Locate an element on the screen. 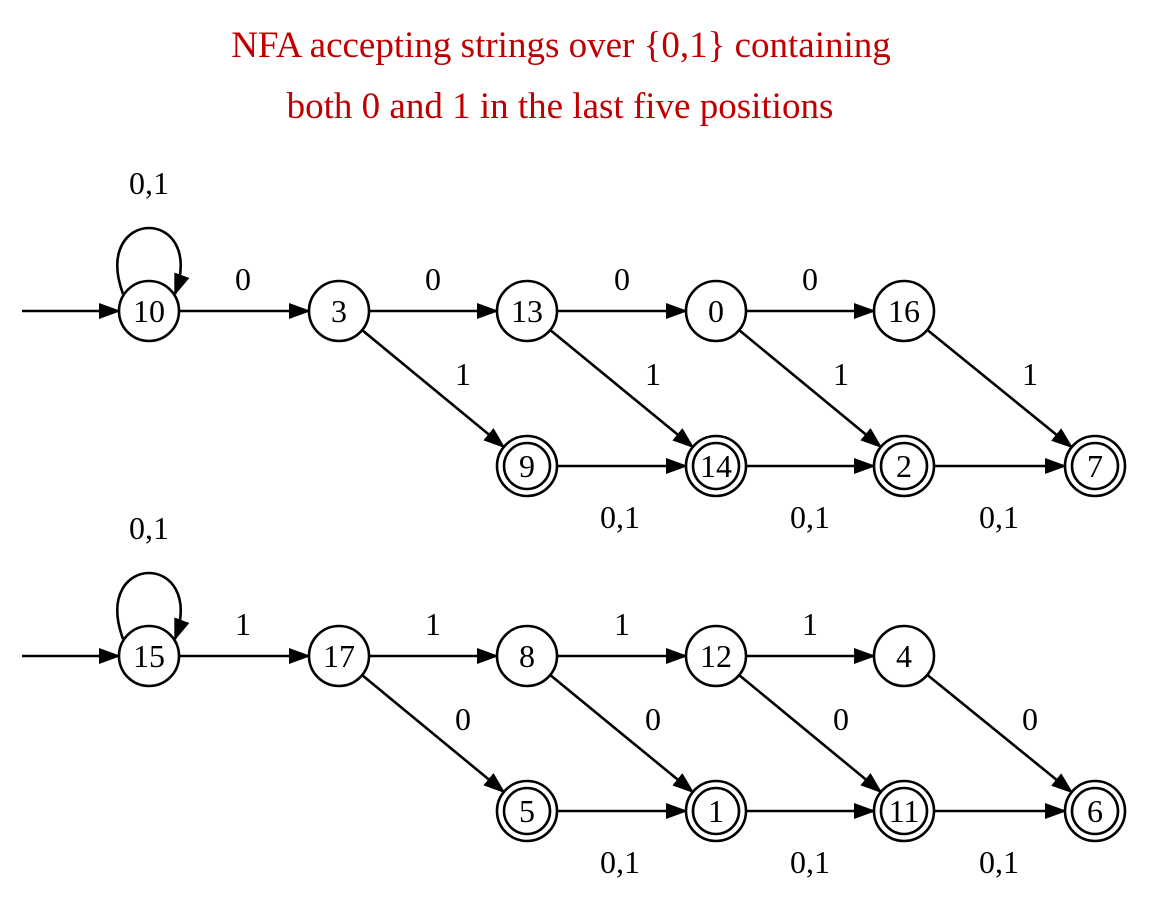  transition-label-11-to-6: 0,1 is located at coordinates (999, 862).